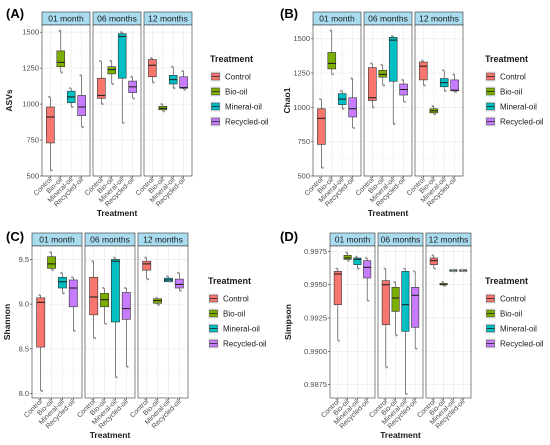 This screenshot has width=550, height=445. I want to click on legend-item-control: Control, so click(513, 77).